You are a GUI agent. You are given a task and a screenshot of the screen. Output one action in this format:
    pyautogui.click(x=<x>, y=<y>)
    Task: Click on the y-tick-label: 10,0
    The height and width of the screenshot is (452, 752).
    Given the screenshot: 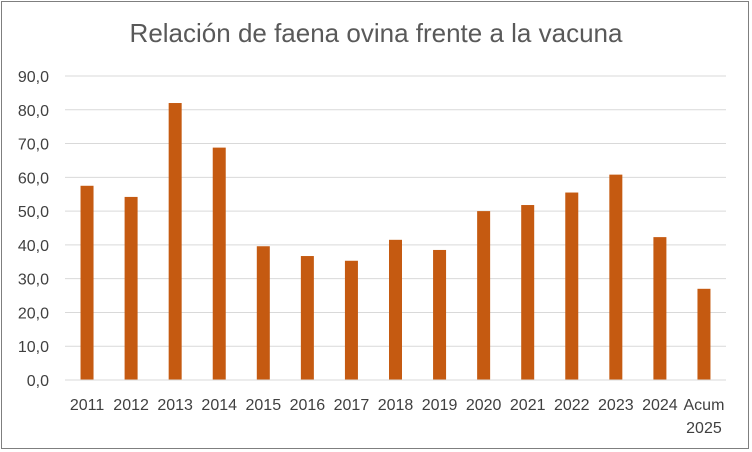 What is the action you would take?
    pyautogui.click(x=33, y=347)
    